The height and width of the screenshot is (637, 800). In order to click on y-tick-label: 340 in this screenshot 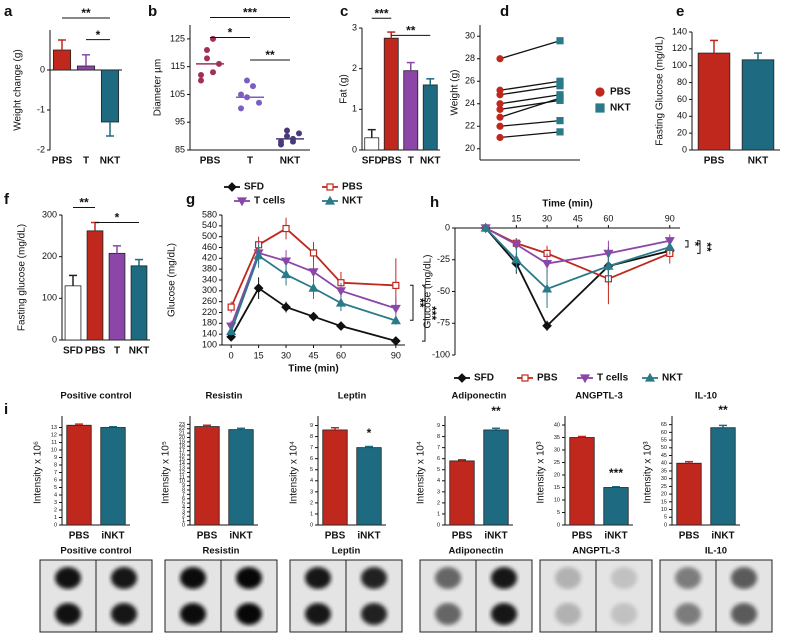, I will do `click(209, 279)`.